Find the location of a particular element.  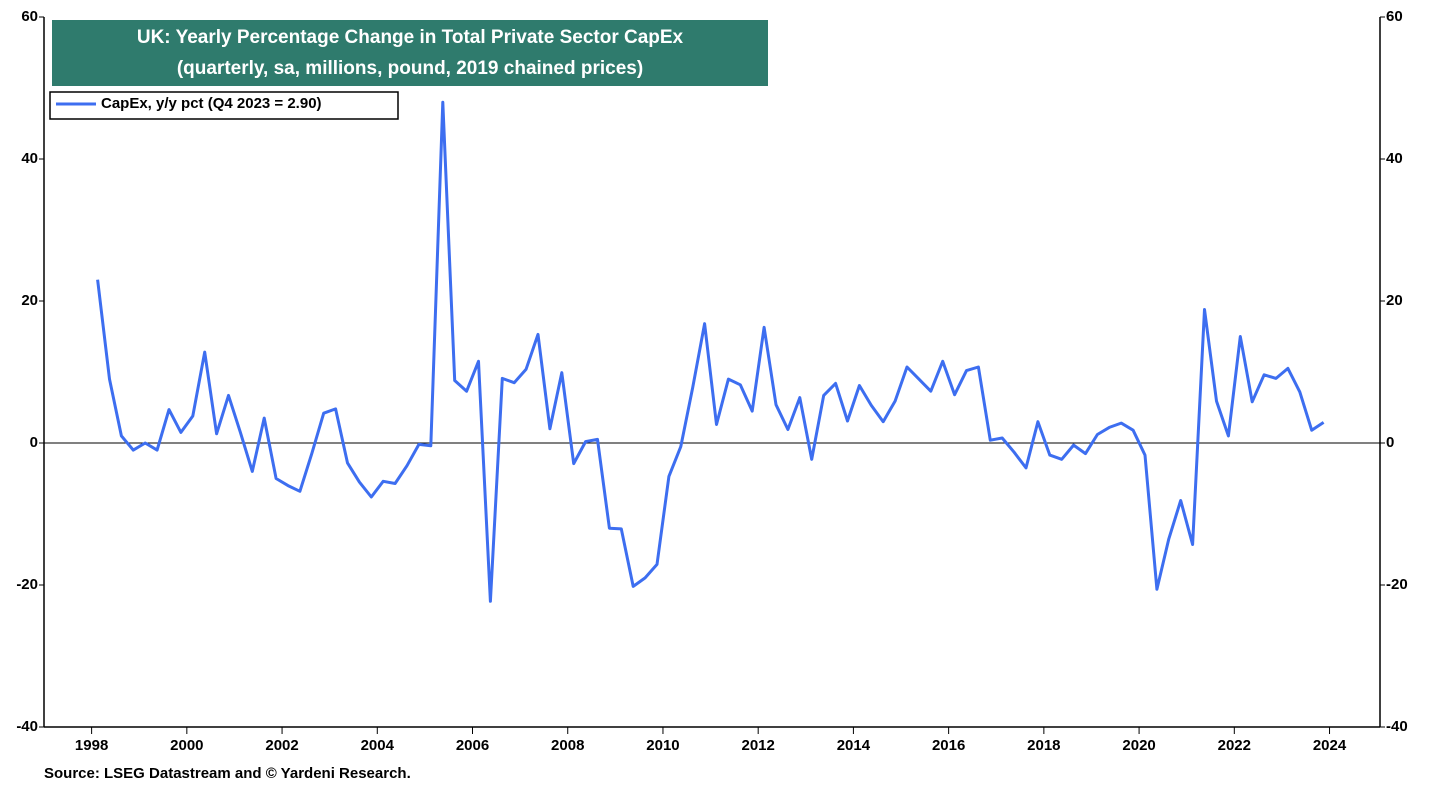

x-tick-label: 2014 is located at coordinates (854, 745).